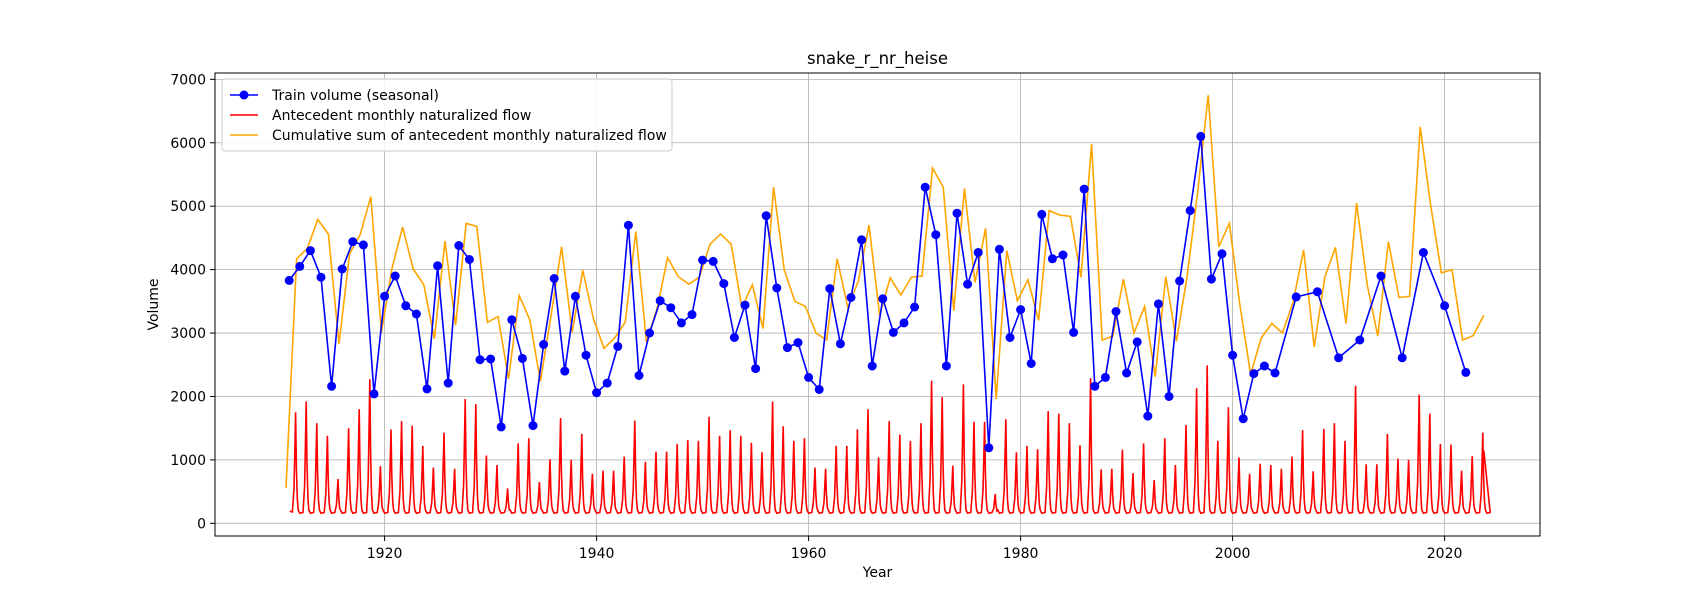 The width and height of the screenshot is (1700, 600). Describe the element at coordinates (877, 59) in the screenshot. I see `chart-title: snake_r_nr_heise` at that location.